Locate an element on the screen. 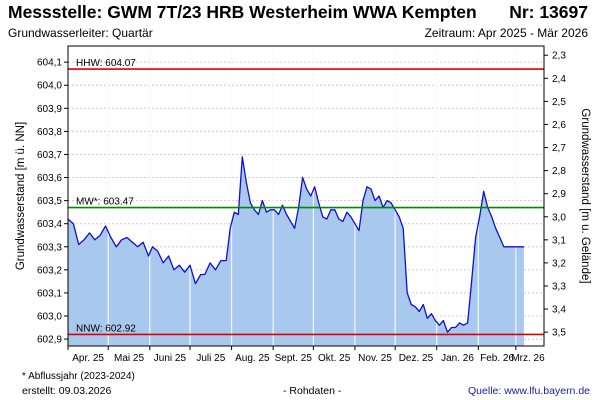 This screenshot has height=400, width=600. x-tick-label: Jan. 26 is located at coordinates (457, 358).